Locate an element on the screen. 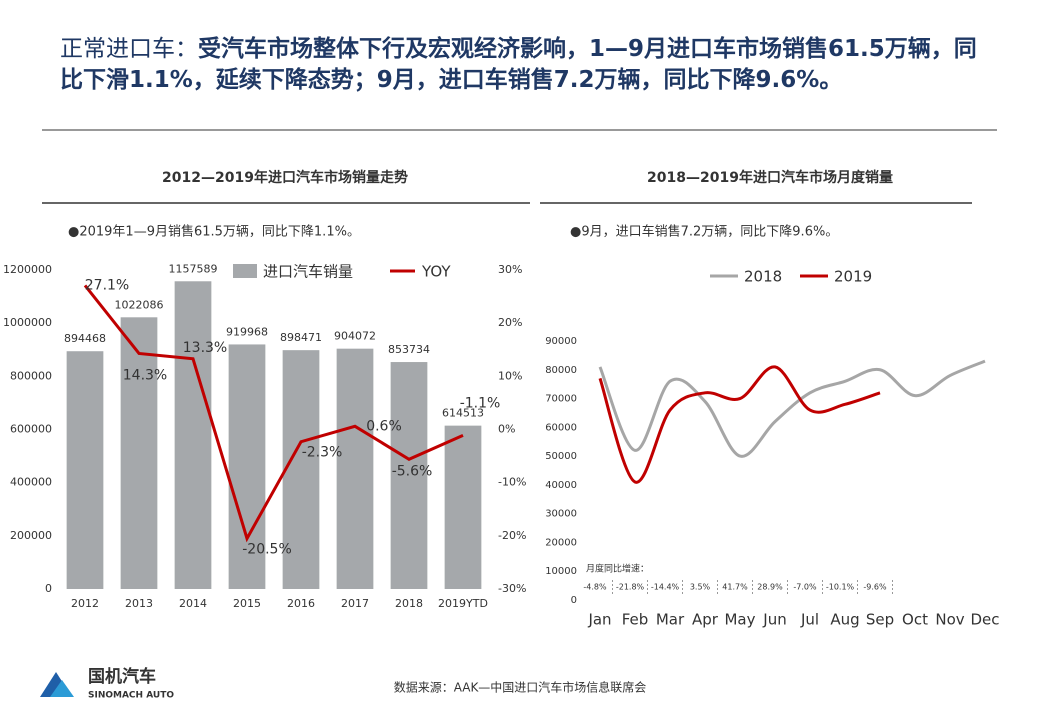  y2-tick-label: -20% is located at coordinates (512, 535).